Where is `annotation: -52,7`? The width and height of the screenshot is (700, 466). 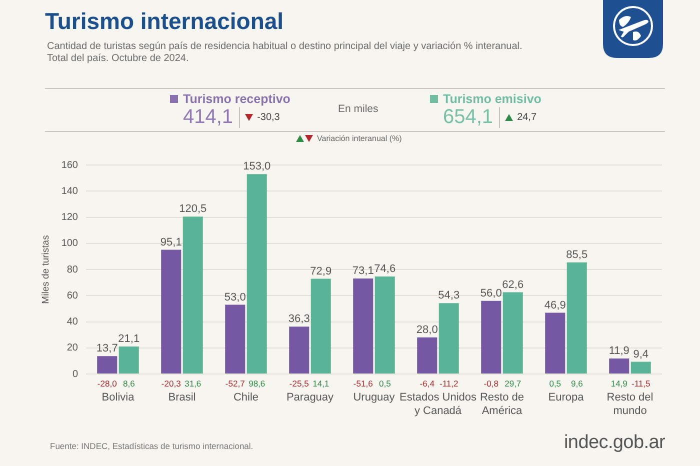
annotation: -52,7 is located at coordinates (235, 383).